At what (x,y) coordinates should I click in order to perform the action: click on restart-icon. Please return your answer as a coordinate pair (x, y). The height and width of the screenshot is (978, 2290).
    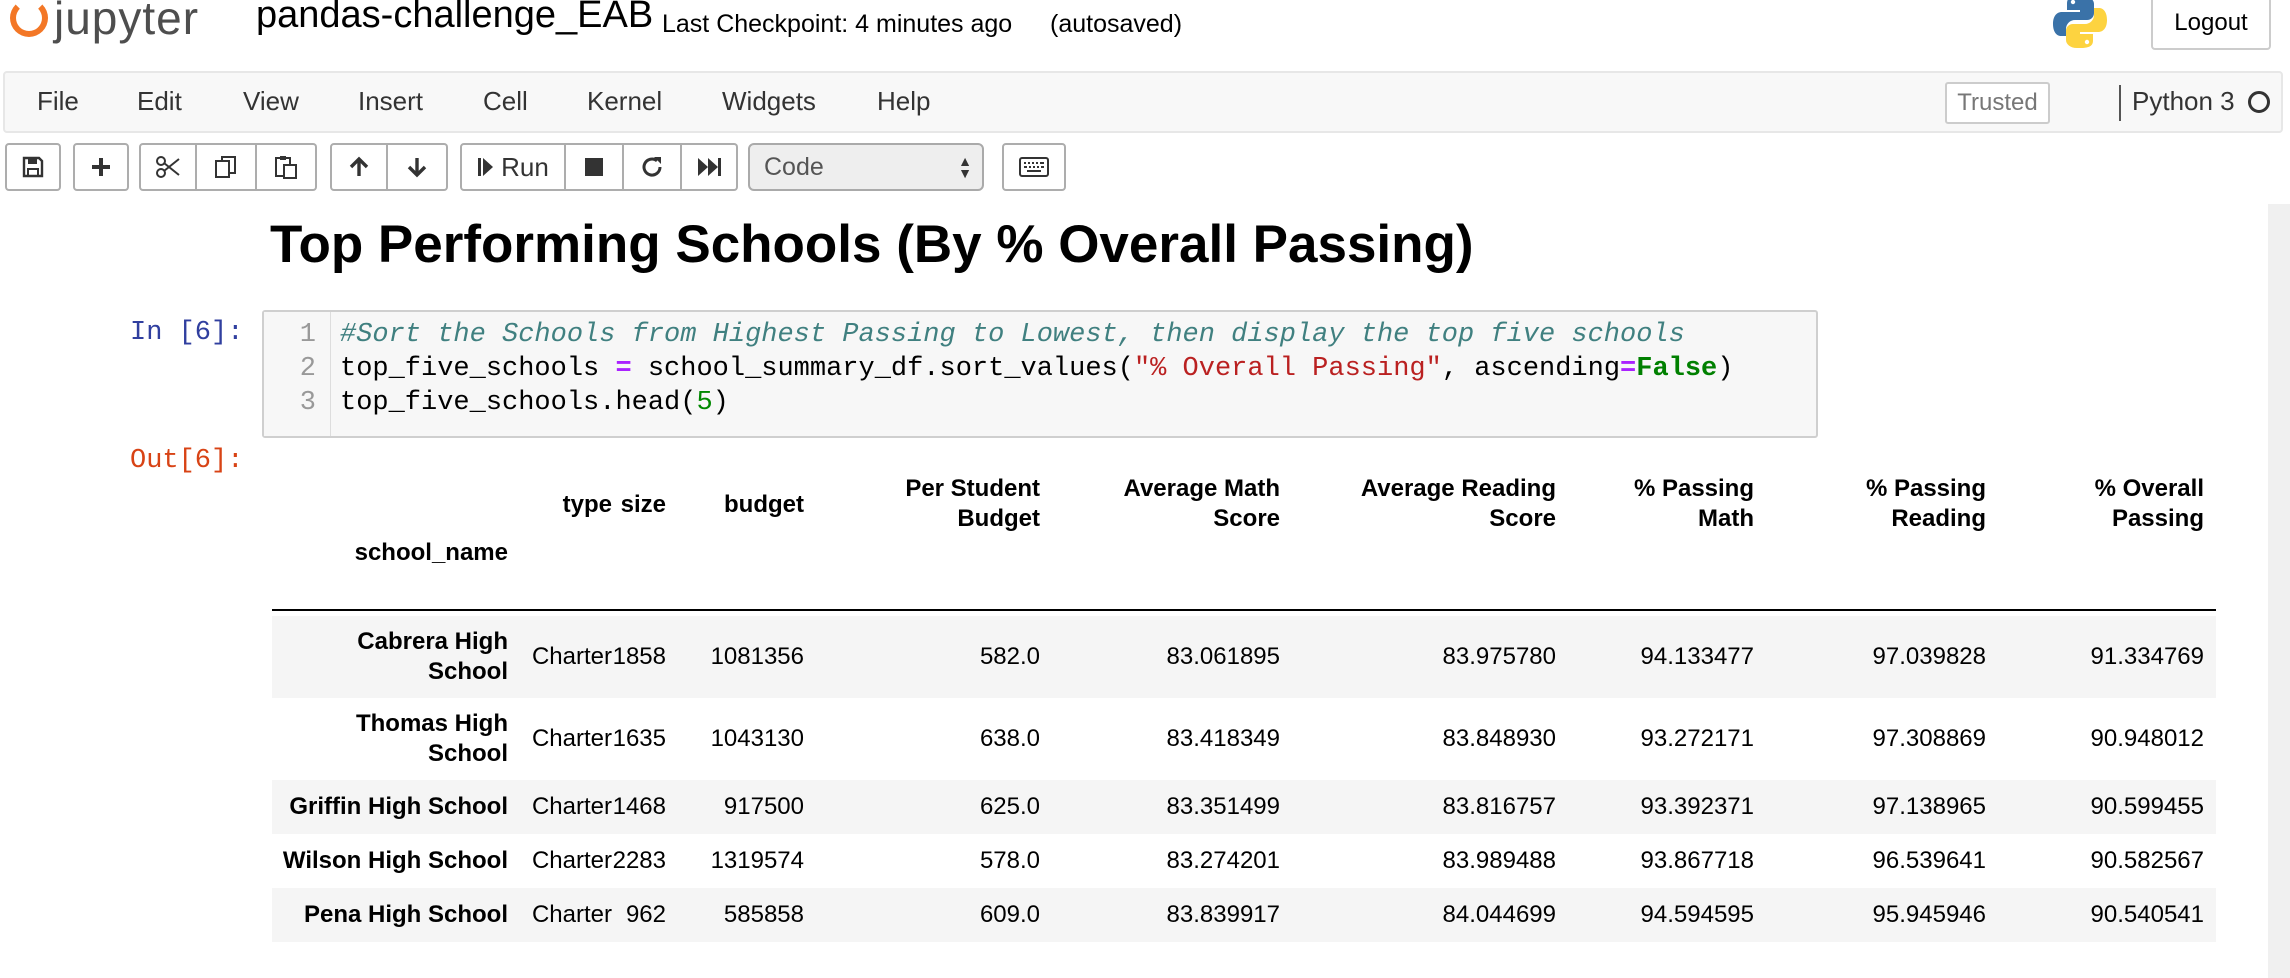
    Looking at the image, I should click on (652, 167).